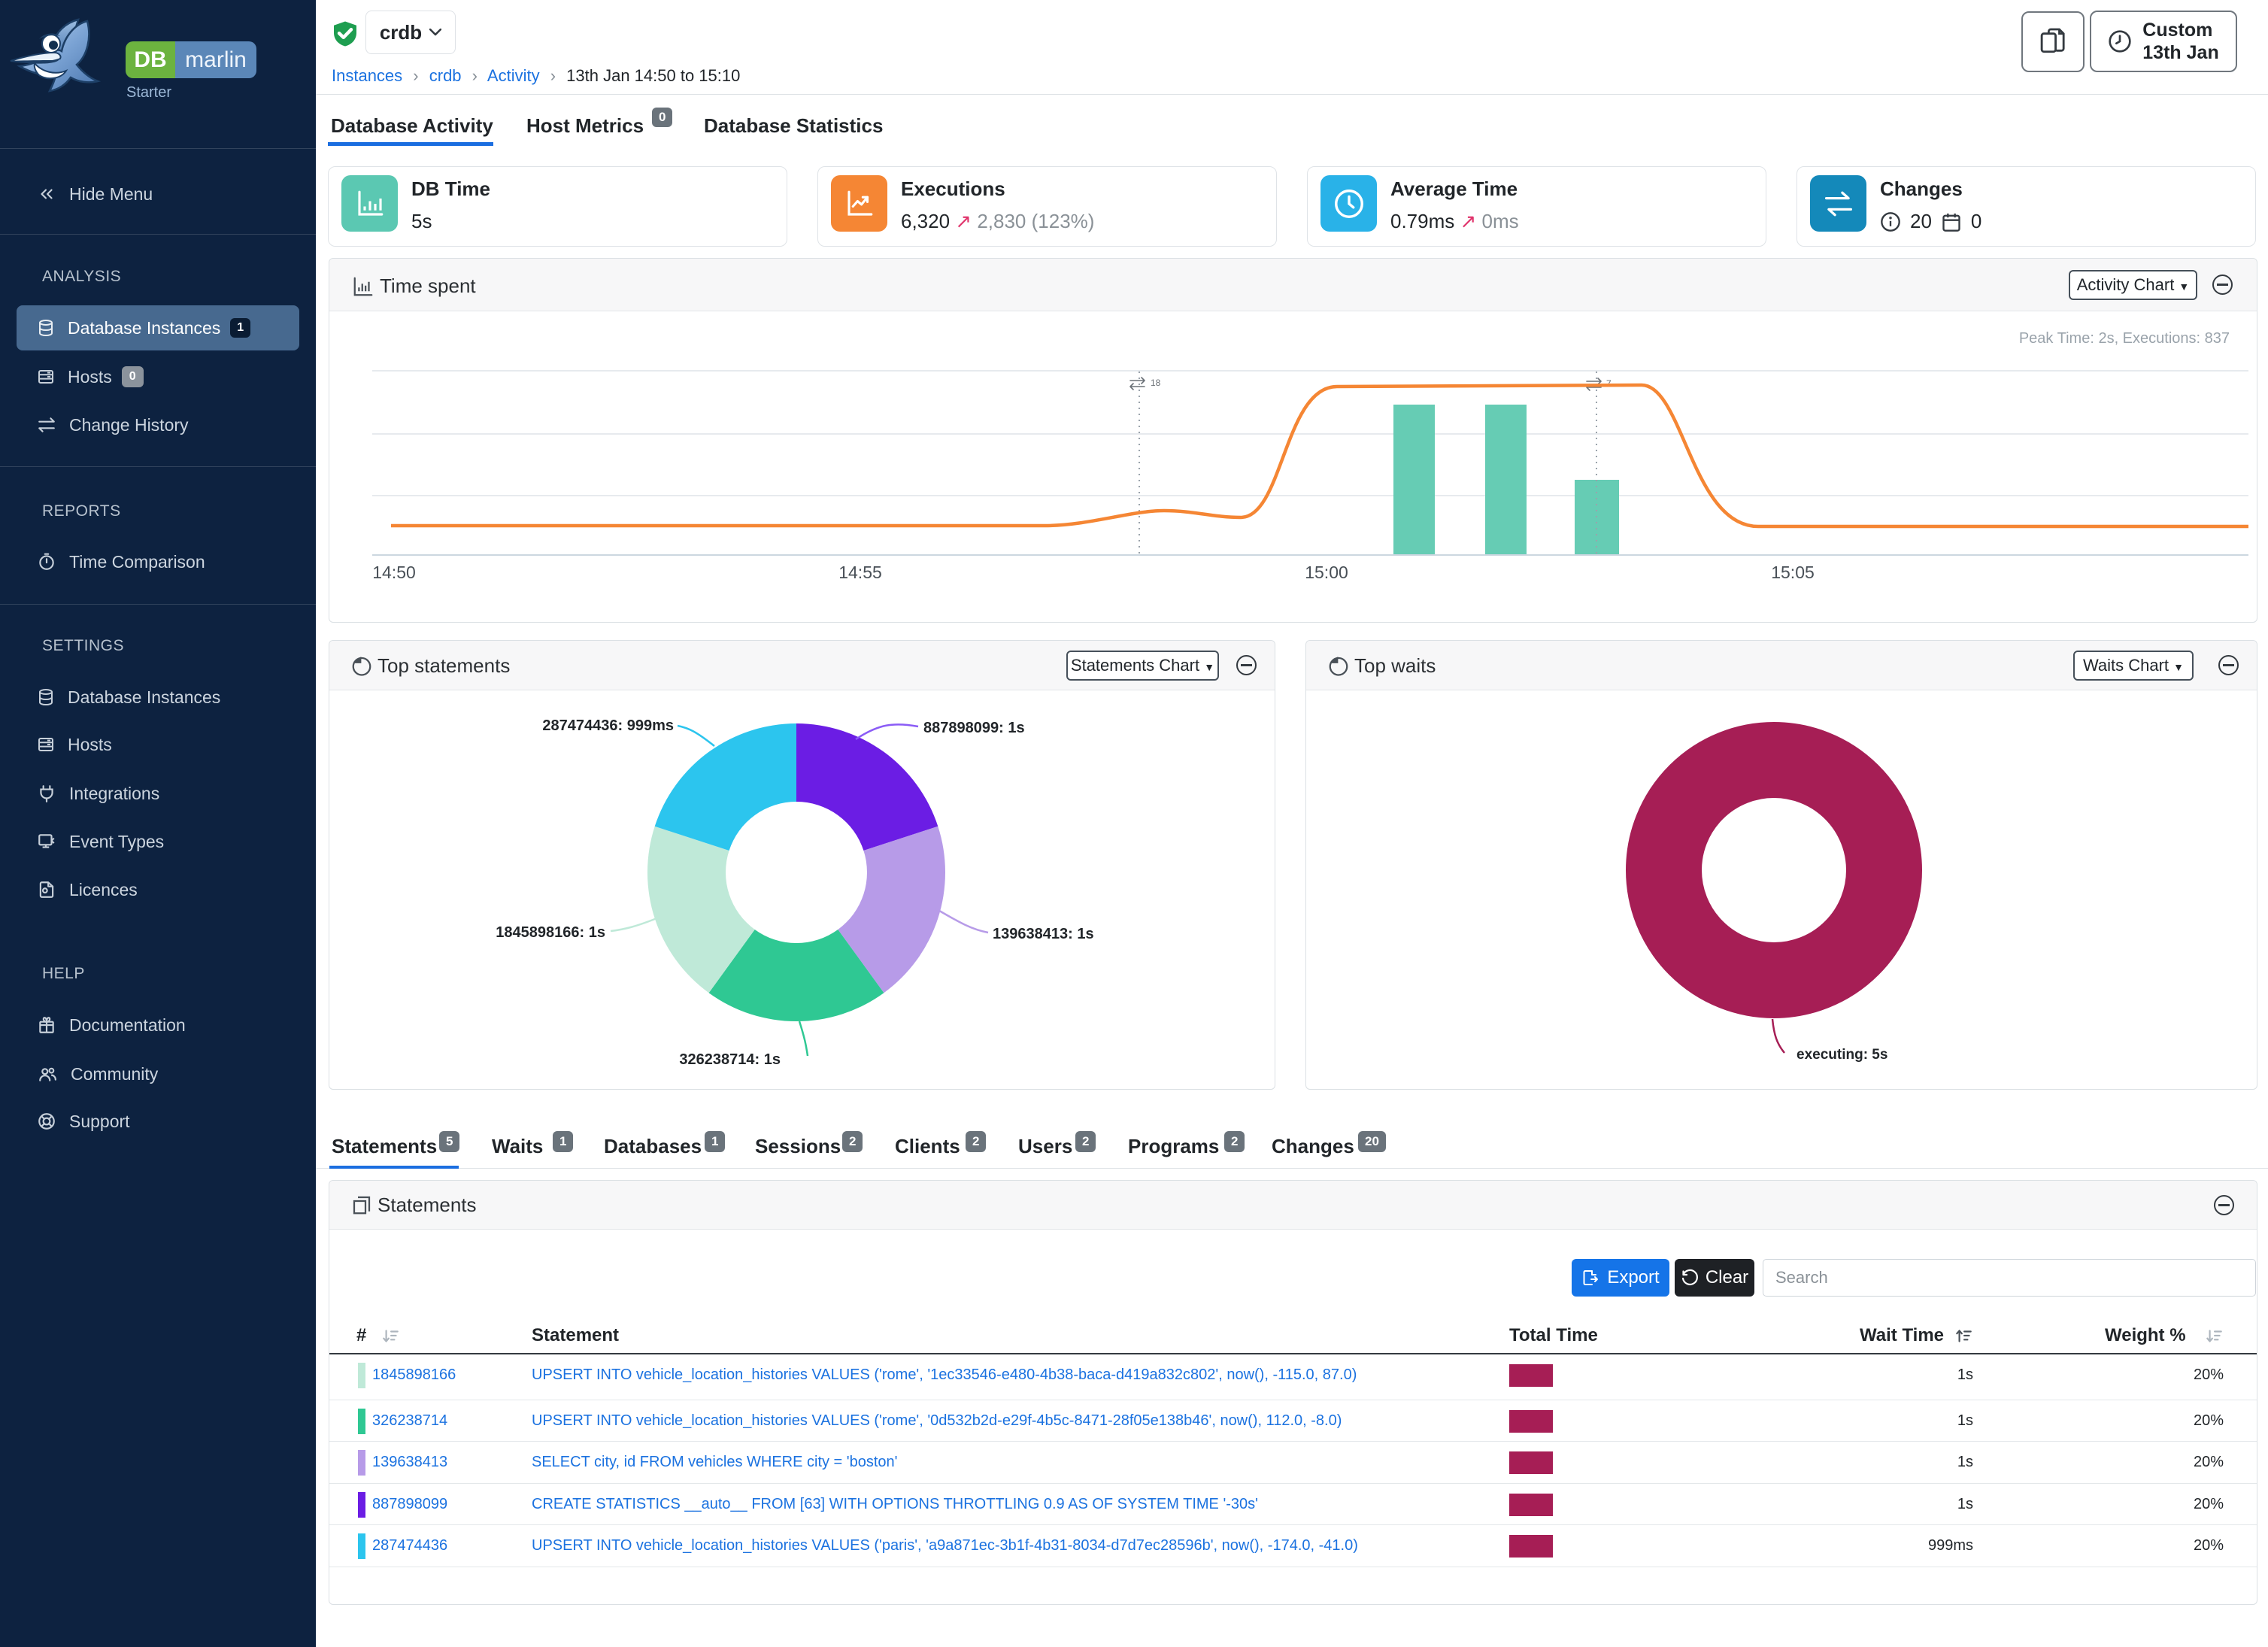 The height and width of the screenshot is (1647, 2268). I want to click on svg-text: 15:00, so click(1326, 572).